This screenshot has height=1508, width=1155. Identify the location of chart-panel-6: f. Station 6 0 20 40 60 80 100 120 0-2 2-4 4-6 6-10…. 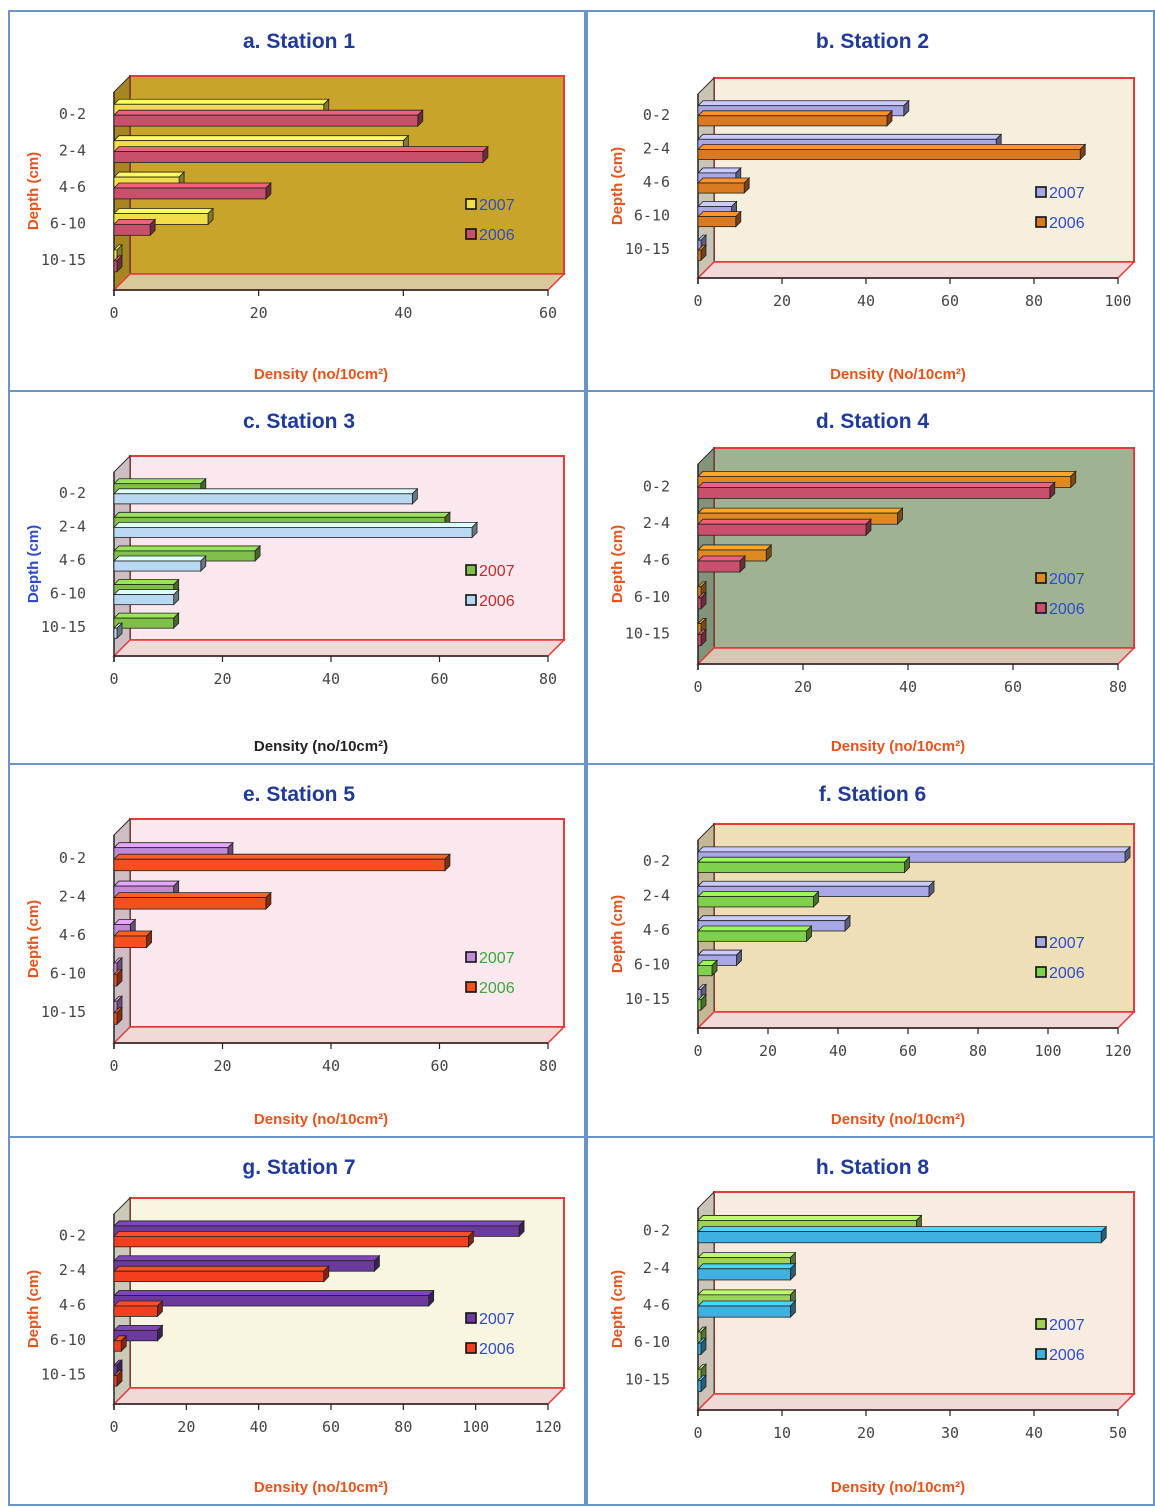
(870, 950).